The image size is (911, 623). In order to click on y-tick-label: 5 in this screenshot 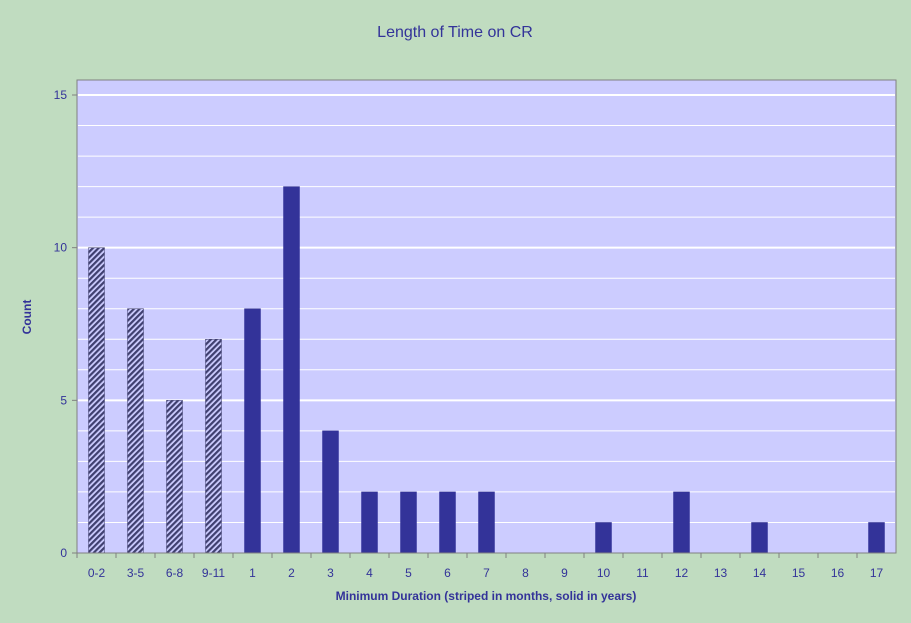, I will do `click(63, 400)`.